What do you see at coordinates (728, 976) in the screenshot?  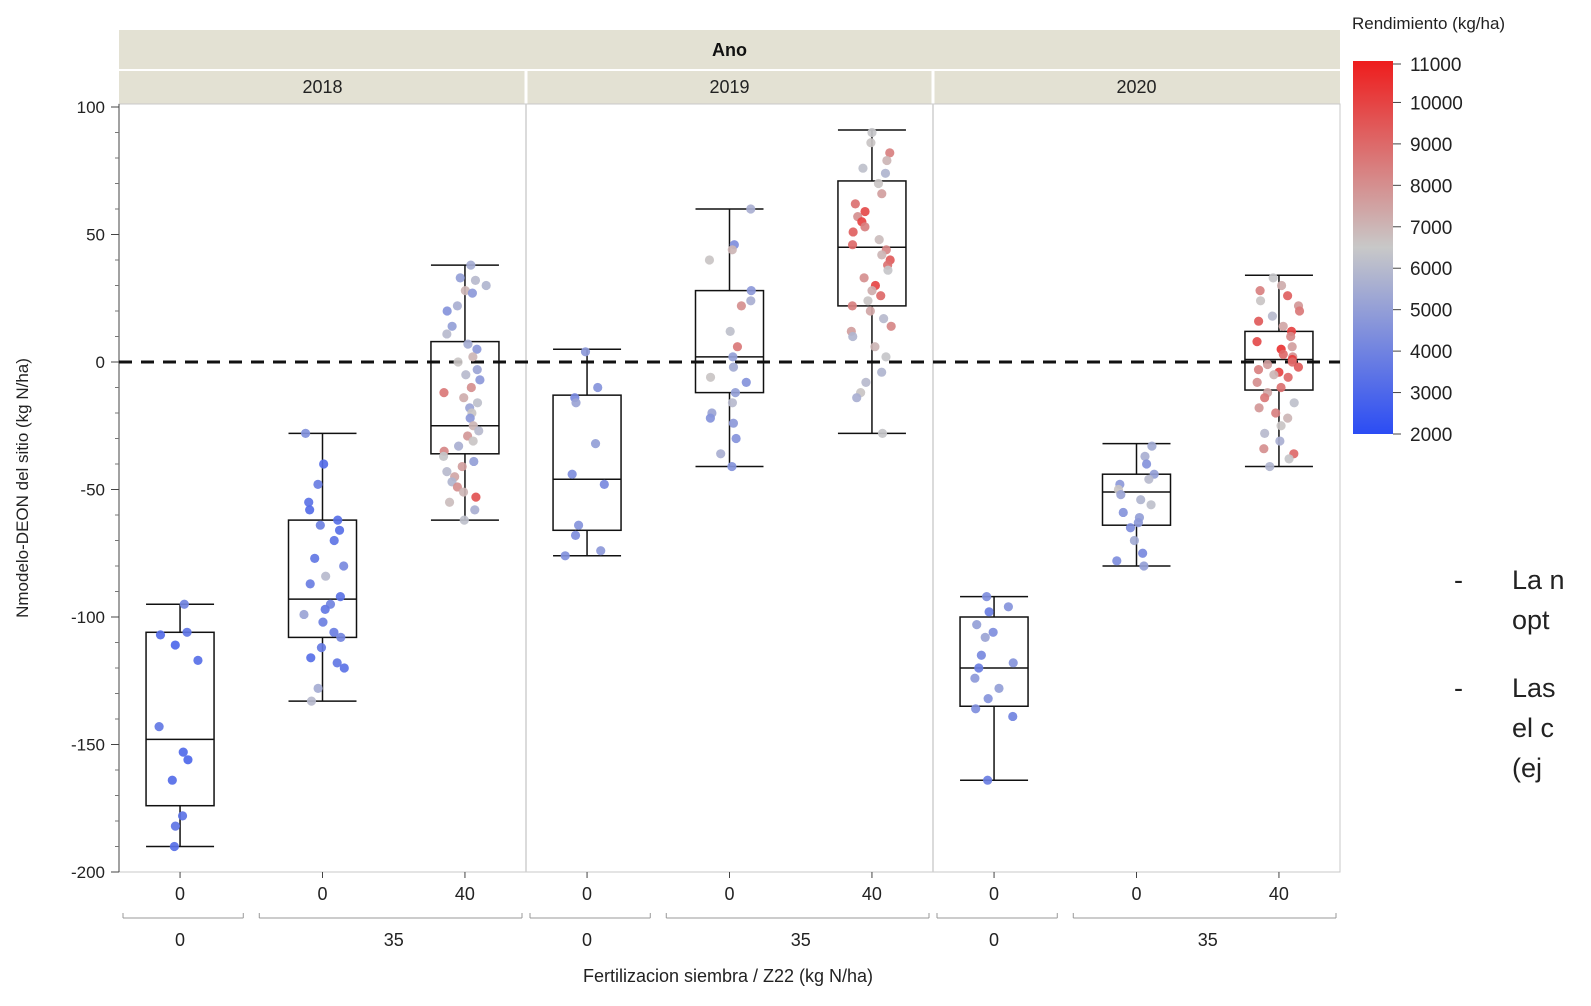 I see `x-axis-title: Fertilizacion siembra / Z22 (kg N/ha)` at bounding box center [728, 976].